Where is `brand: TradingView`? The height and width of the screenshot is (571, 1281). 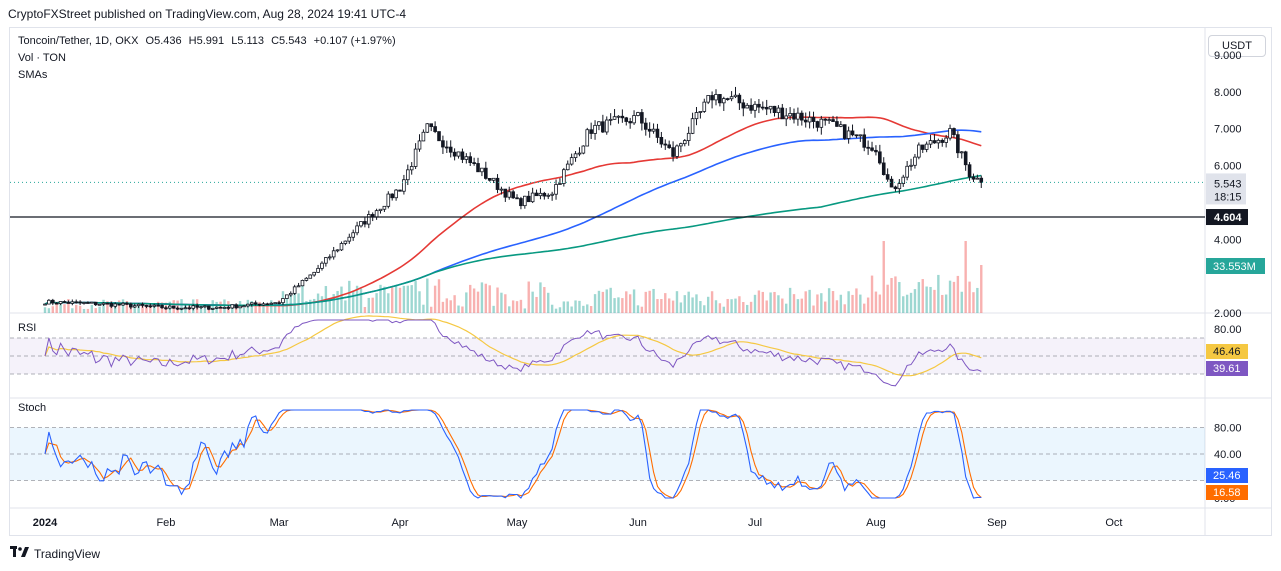
brand: TradingView is located at coordinates (55, 553).